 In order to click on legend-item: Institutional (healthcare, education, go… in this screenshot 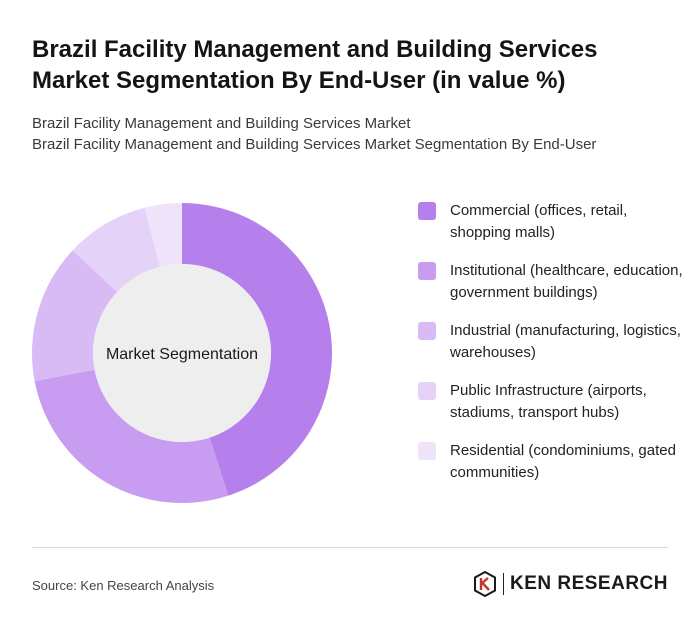, I will do `click(553, 282)`.